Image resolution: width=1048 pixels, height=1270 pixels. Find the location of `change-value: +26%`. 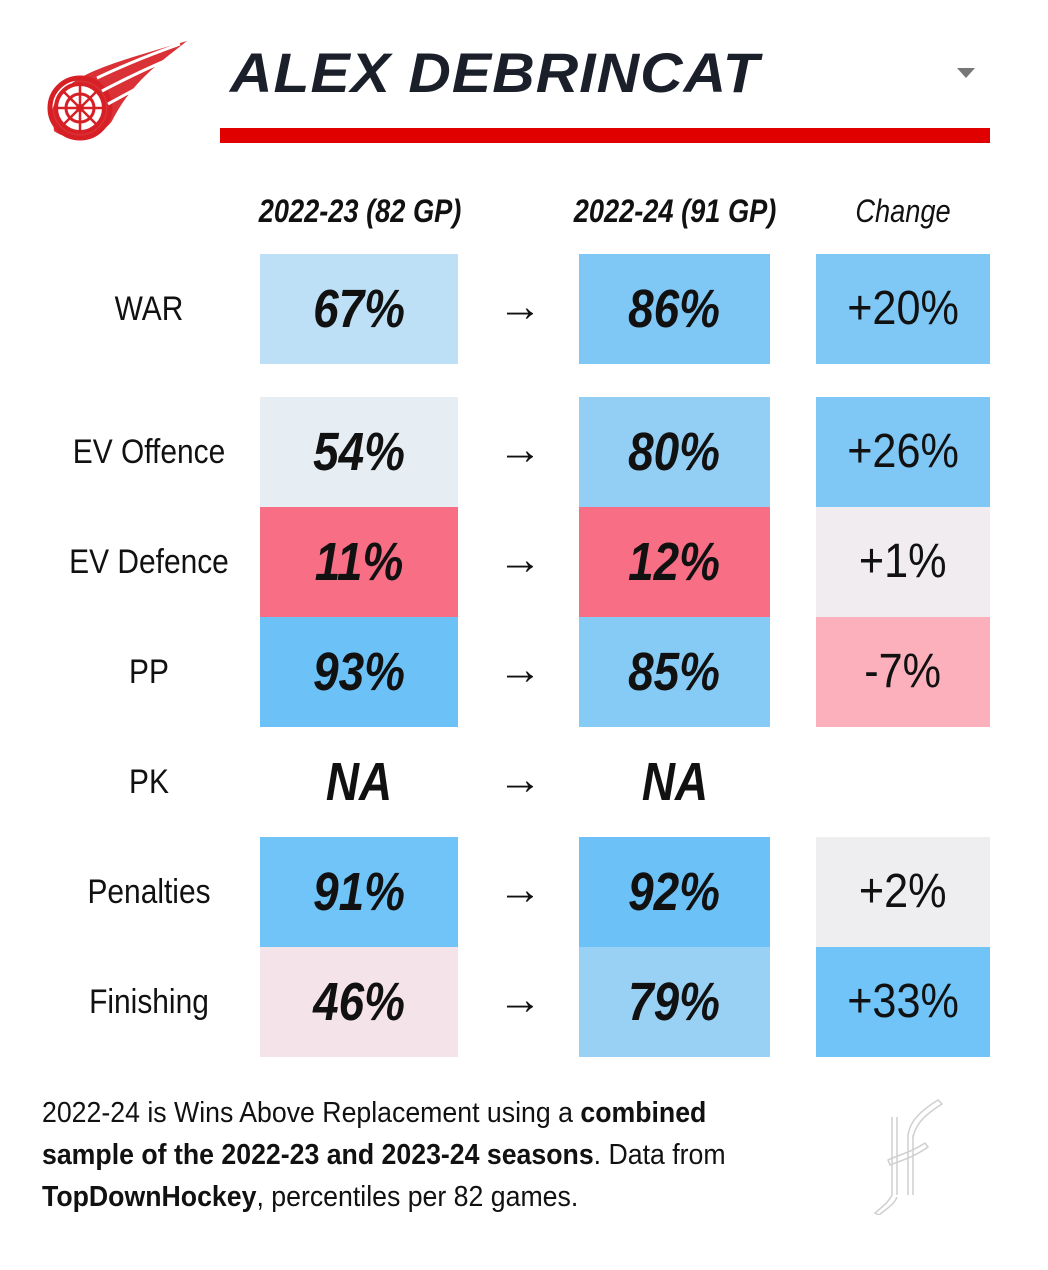

change-value: +26% is located at coordinates (903, 451).